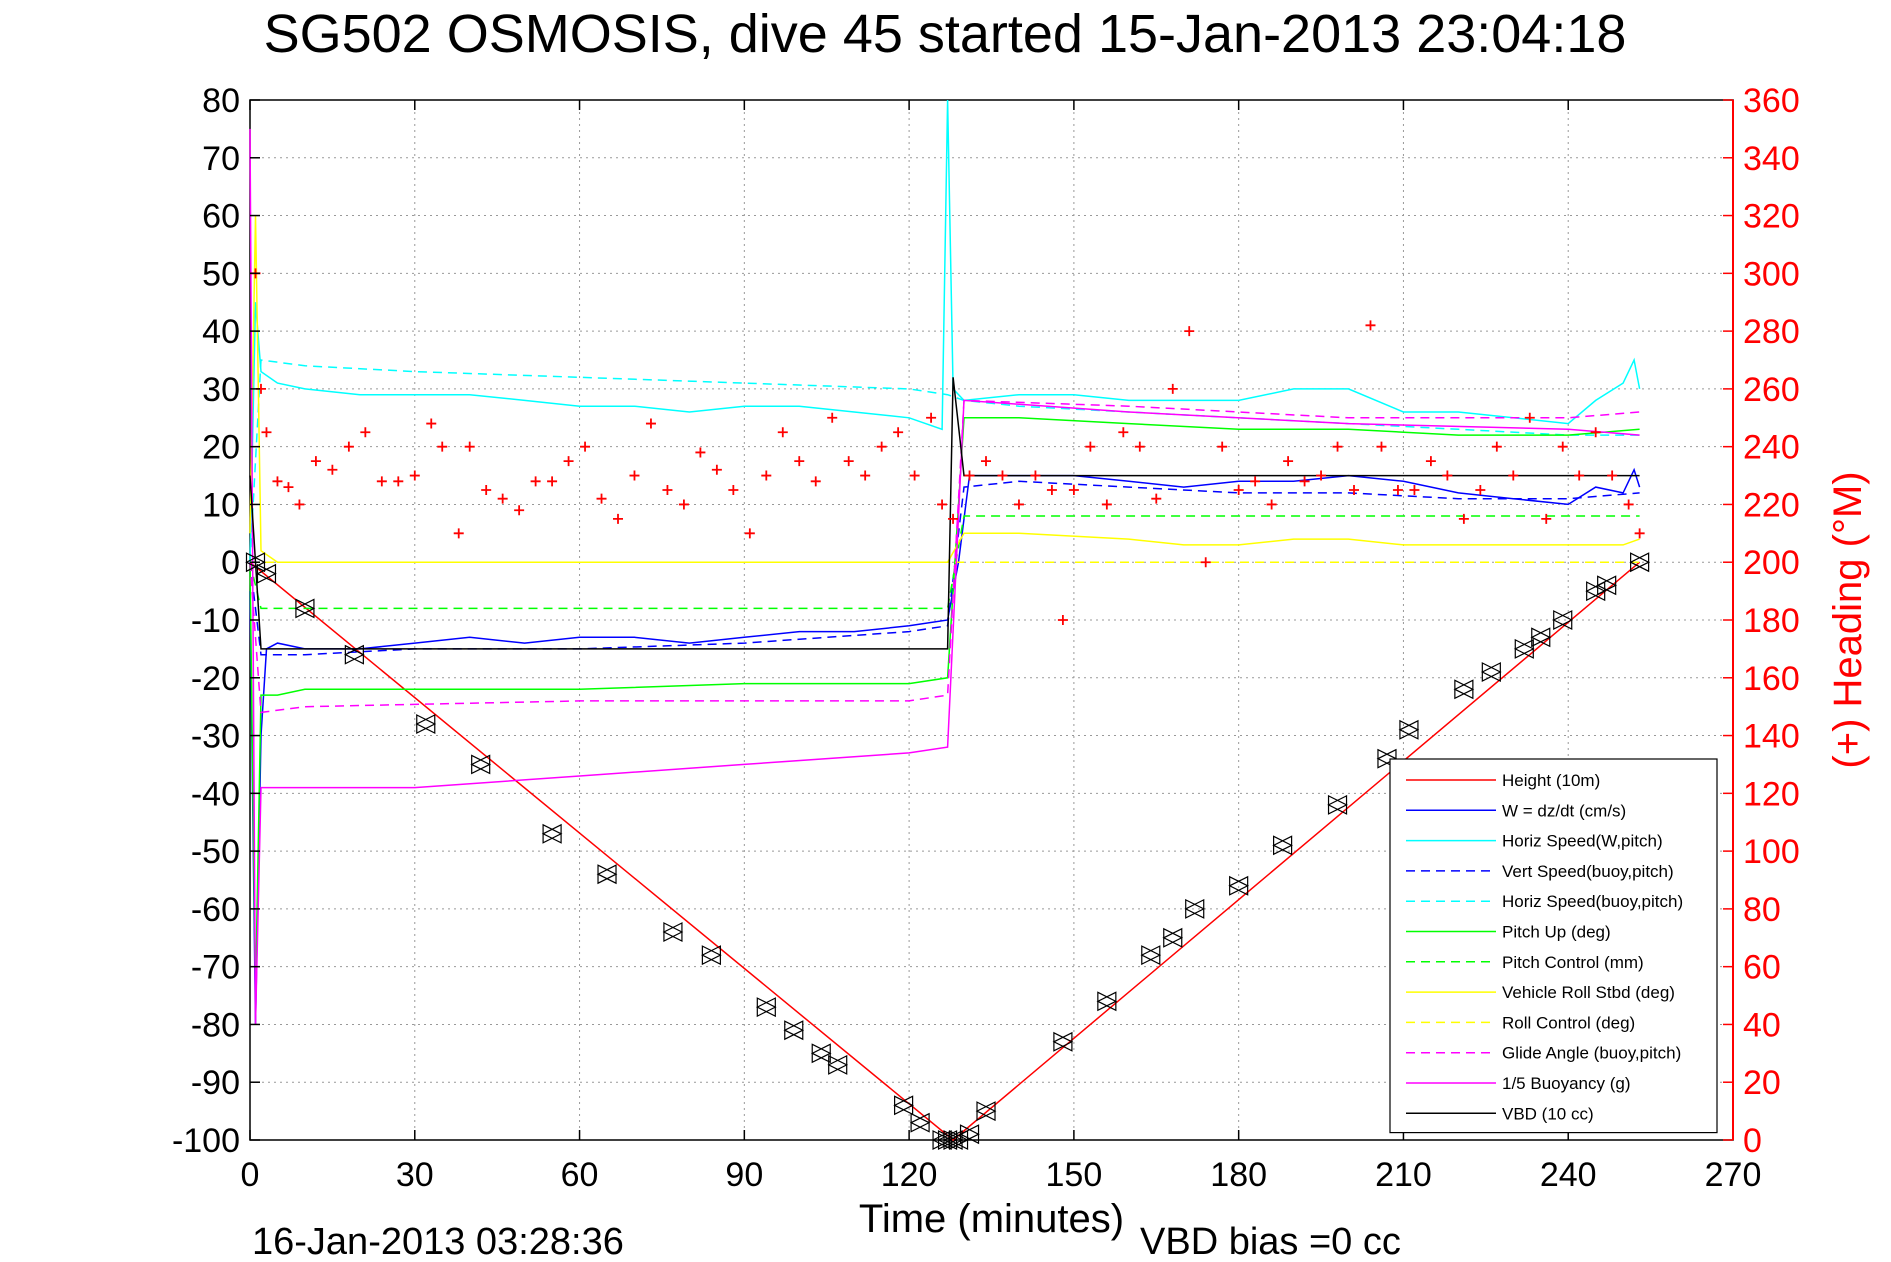 This screenshot has width=1891, height=1262. What do you see at coordinates (1074, 1175) in the screenshot?
I see `x-tick-label: 150` at bounding box center [1074, 1175].